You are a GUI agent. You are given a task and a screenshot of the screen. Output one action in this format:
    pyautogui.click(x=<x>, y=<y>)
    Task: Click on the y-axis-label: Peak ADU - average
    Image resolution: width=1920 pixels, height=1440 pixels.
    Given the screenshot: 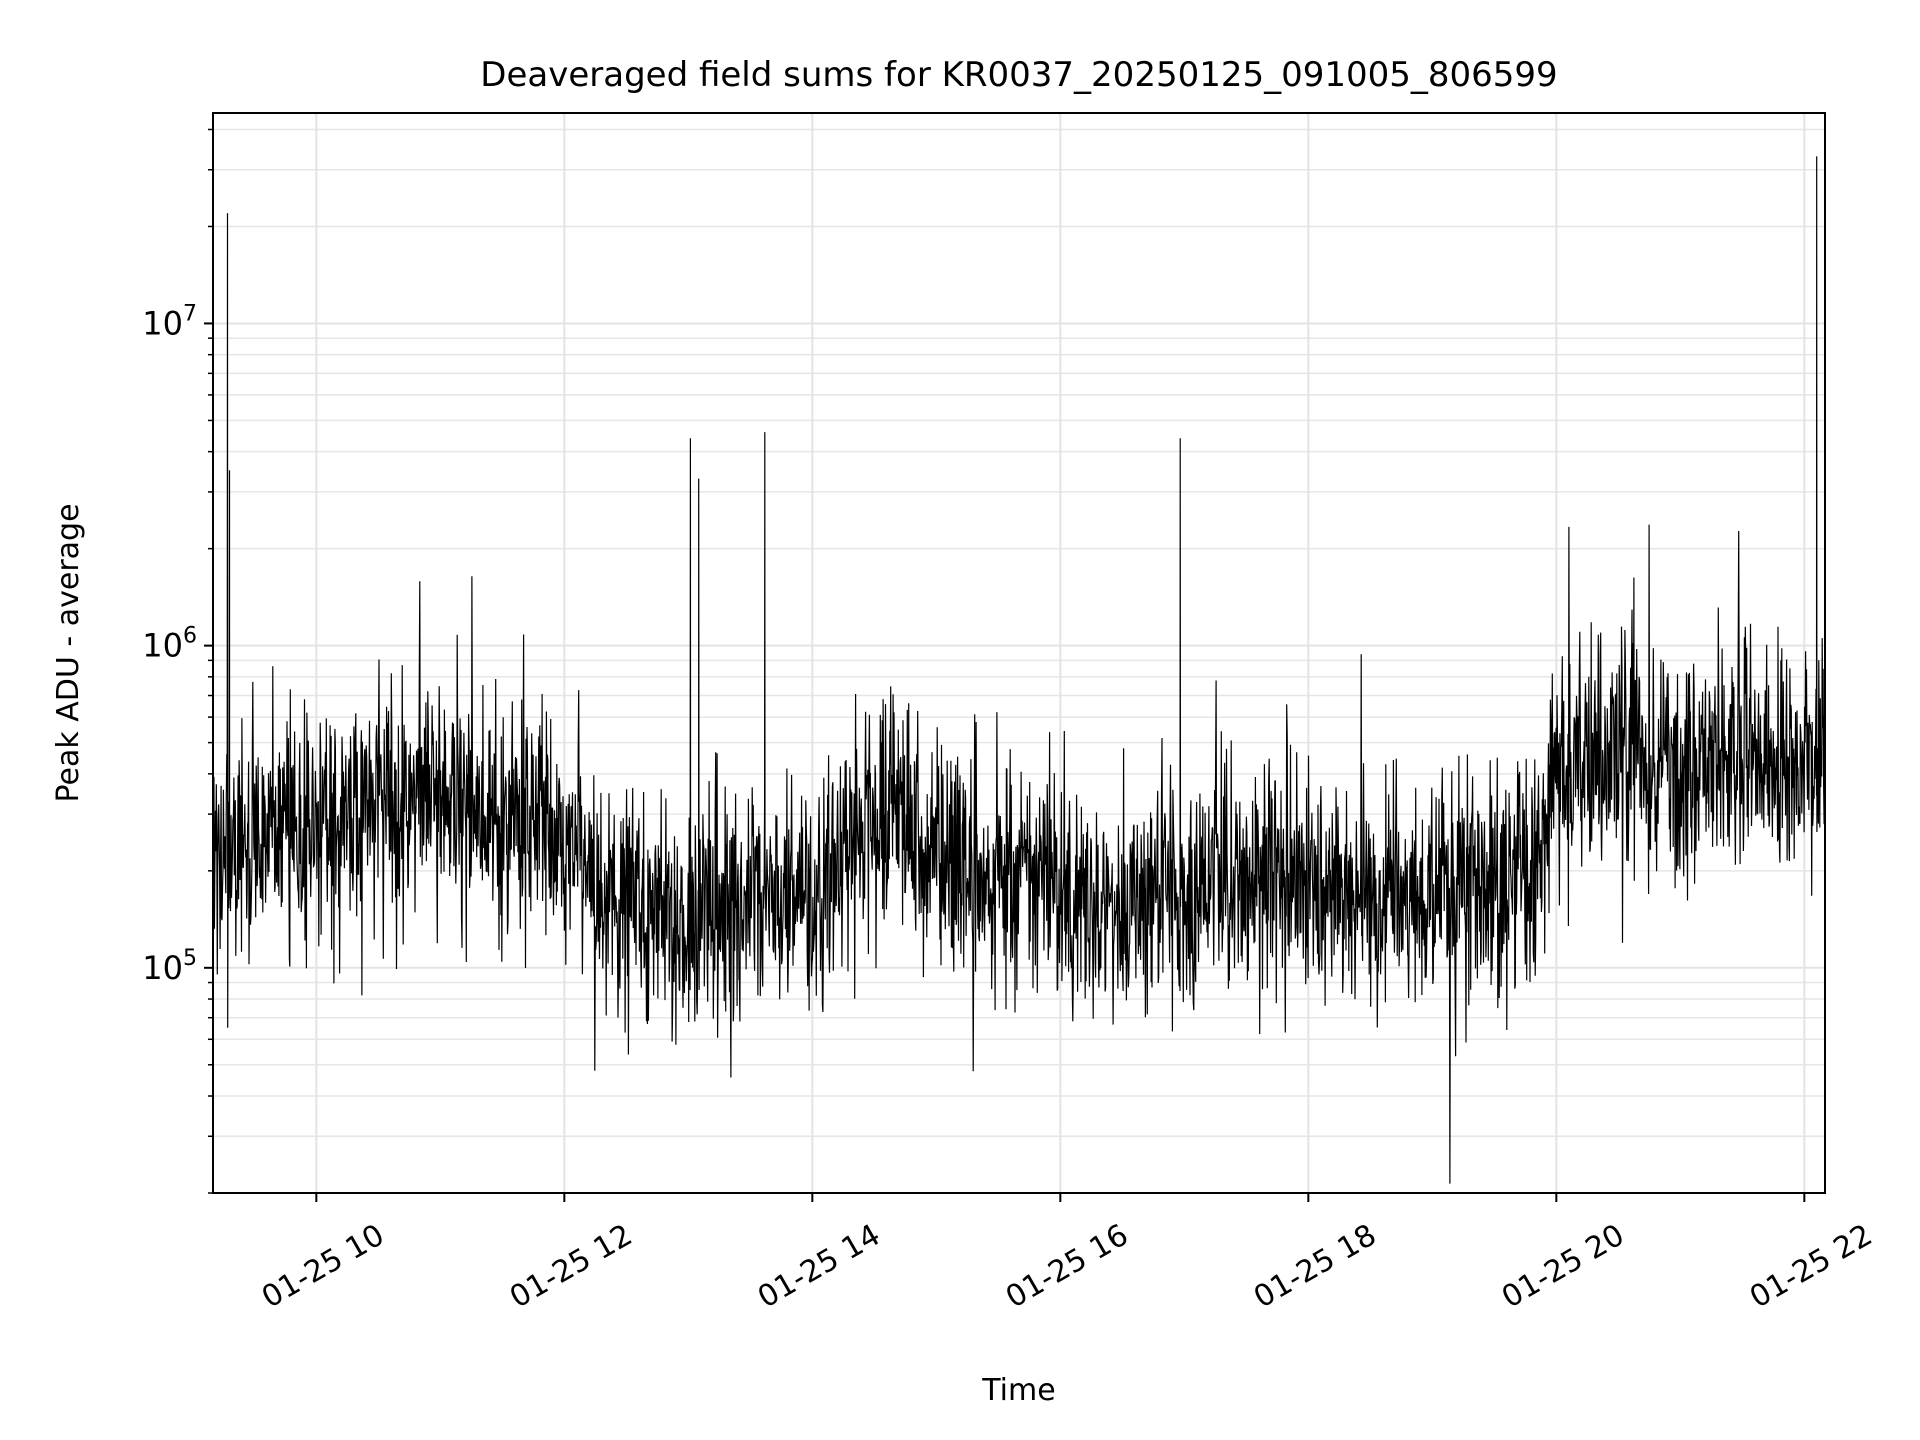 What is the action you would take?
    pyautogui.click(x=68, y=652)
    